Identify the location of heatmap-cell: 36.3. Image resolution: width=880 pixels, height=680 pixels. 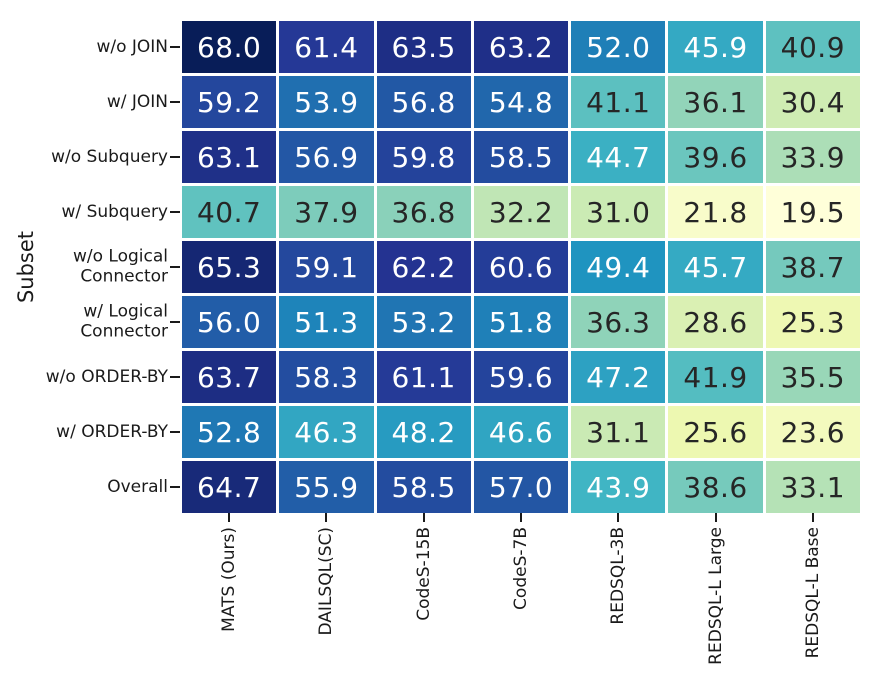
(618, 322).